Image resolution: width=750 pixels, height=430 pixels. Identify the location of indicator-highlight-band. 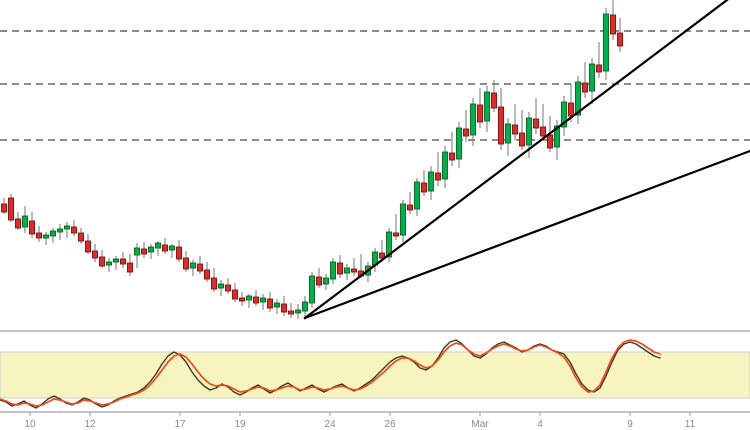
(375, 375).